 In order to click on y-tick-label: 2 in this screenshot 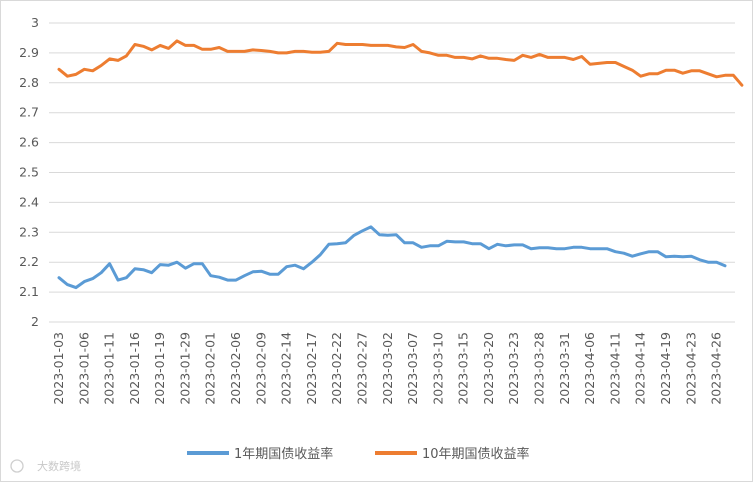, I will do `click(35, 321)`.